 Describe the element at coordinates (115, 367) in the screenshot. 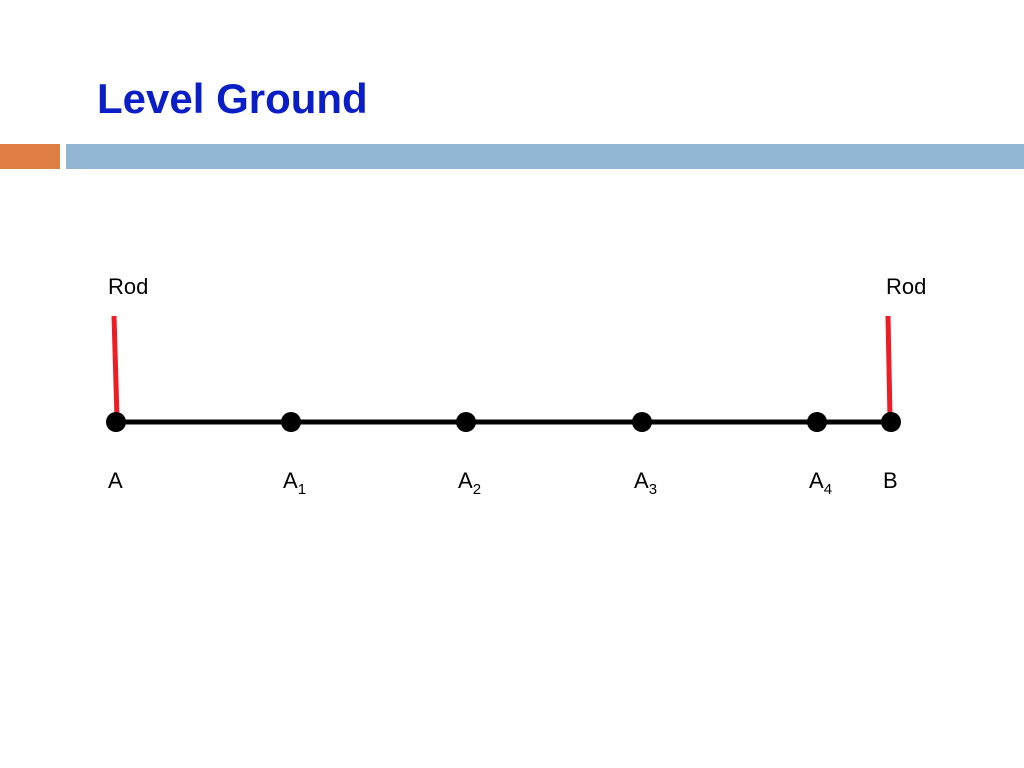

I see `rod-left` at that location.